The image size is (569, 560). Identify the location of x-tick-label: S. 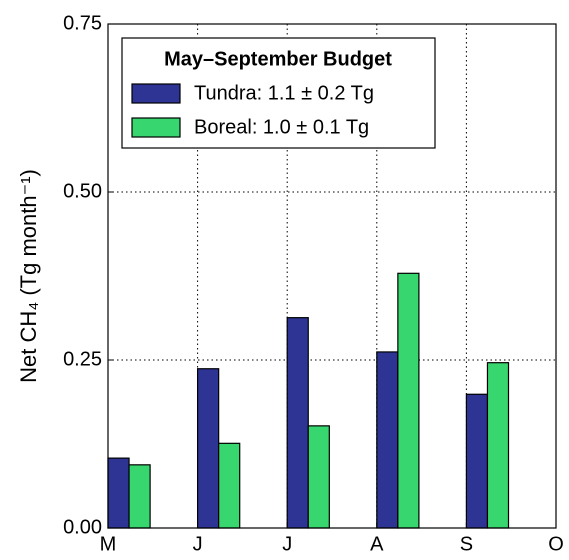
(466, 544).